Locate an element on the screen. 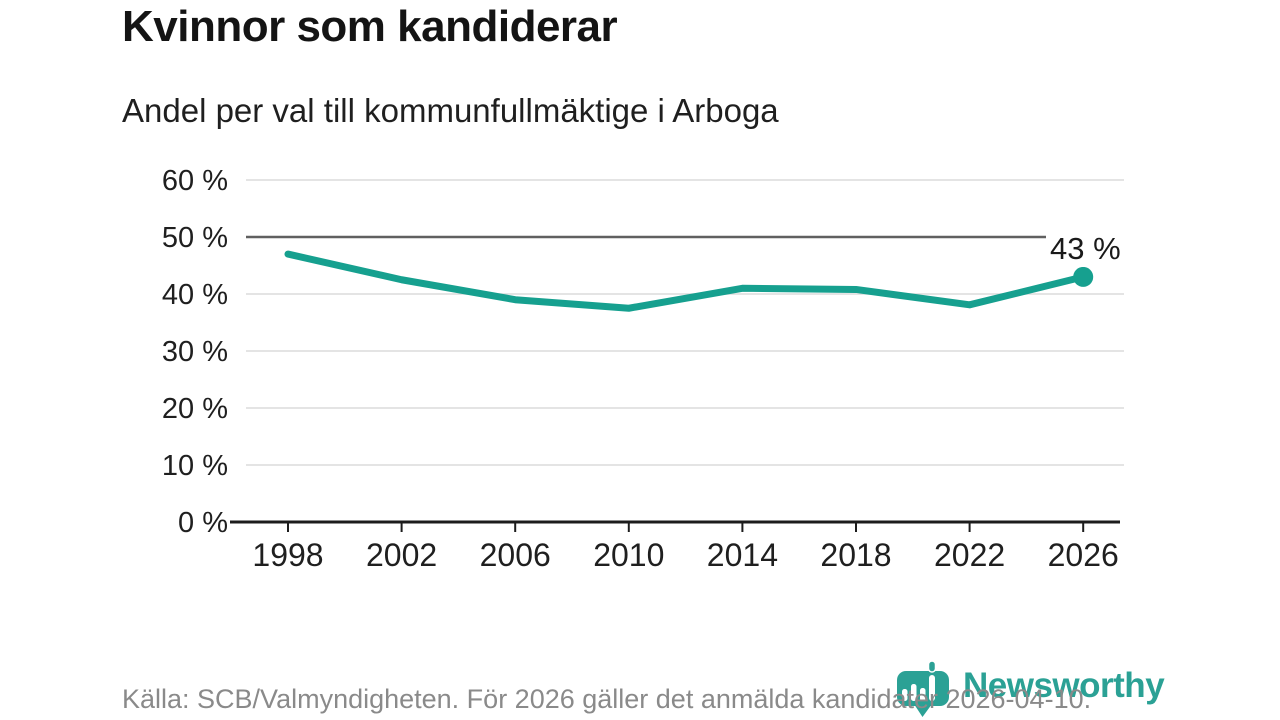 This screenshot has width=1280, height=720. end-point-marker is located at coordinates (1083, 276).